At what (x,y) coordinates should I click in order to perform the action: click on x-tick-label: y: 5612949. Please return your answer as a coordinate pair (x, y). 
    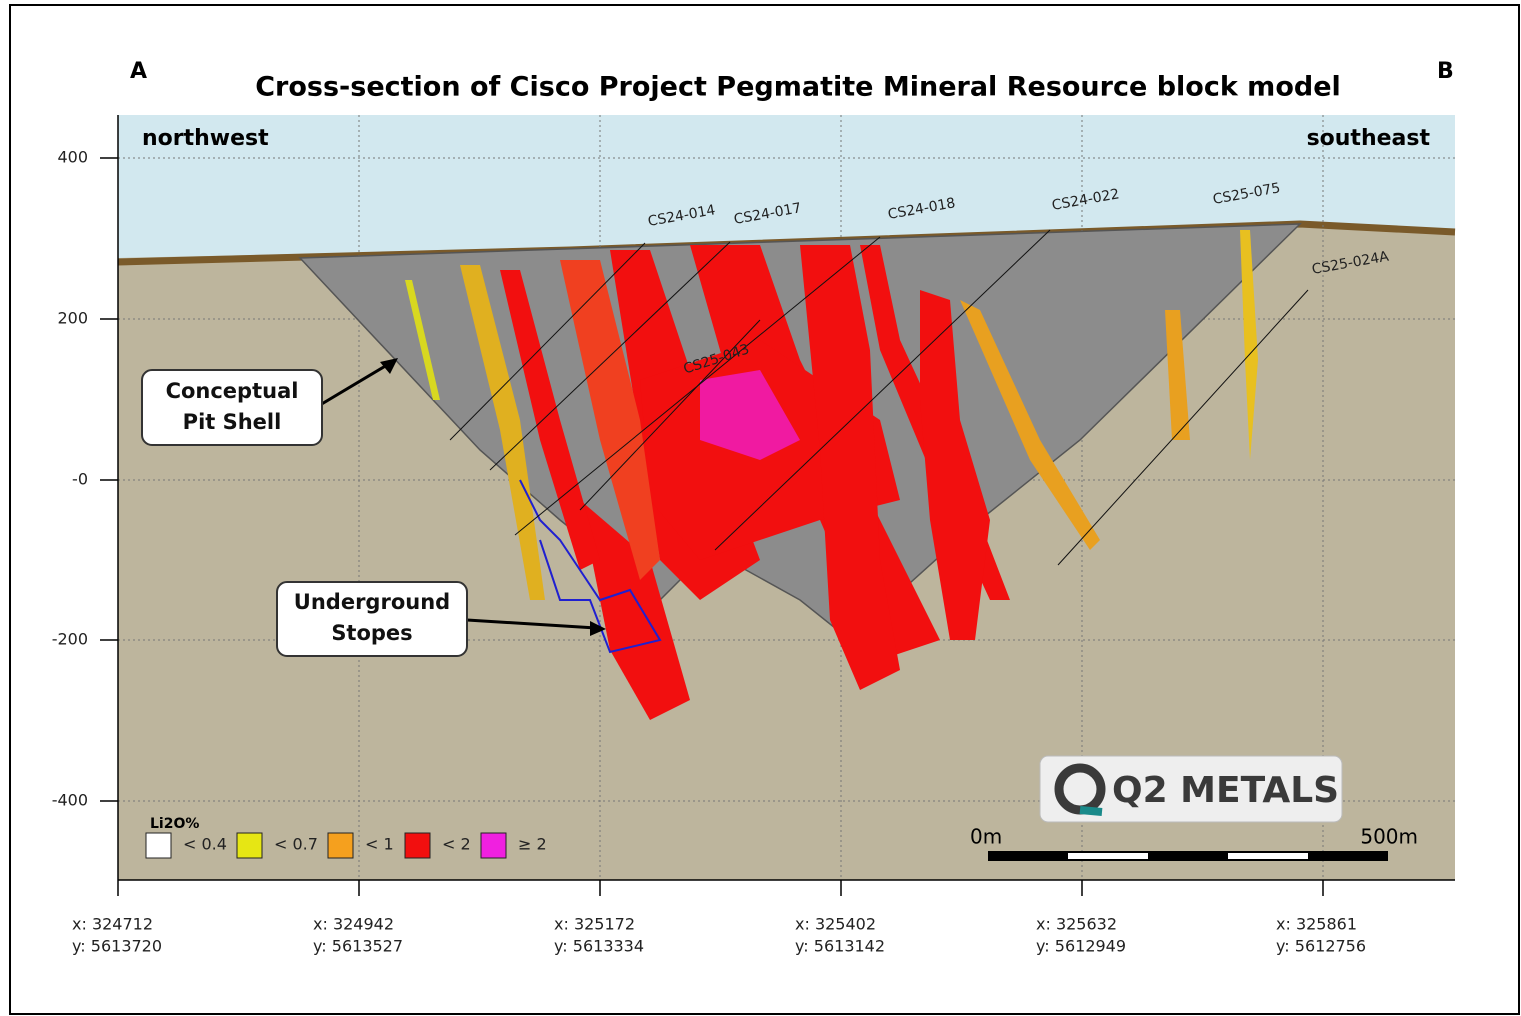
    Looking at the image, I should click on (1081, 946).